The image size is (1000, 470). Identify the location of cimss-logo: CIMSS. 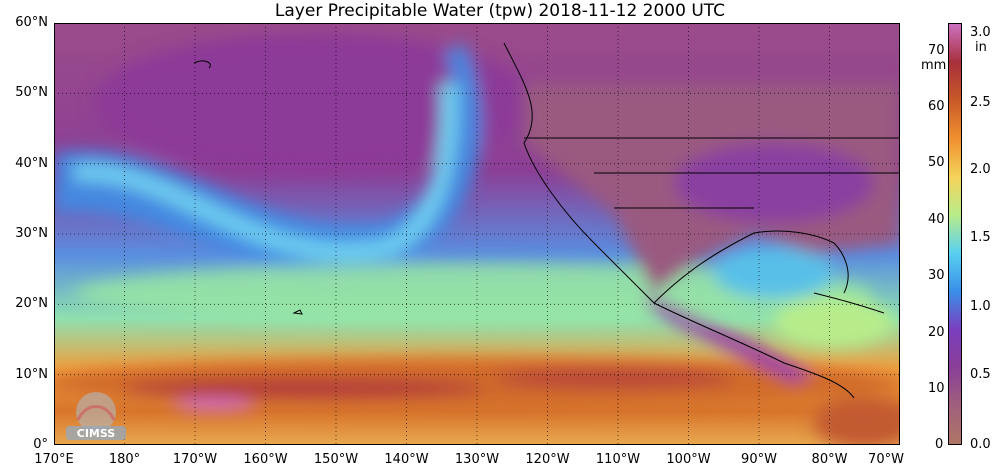
(96, 416).